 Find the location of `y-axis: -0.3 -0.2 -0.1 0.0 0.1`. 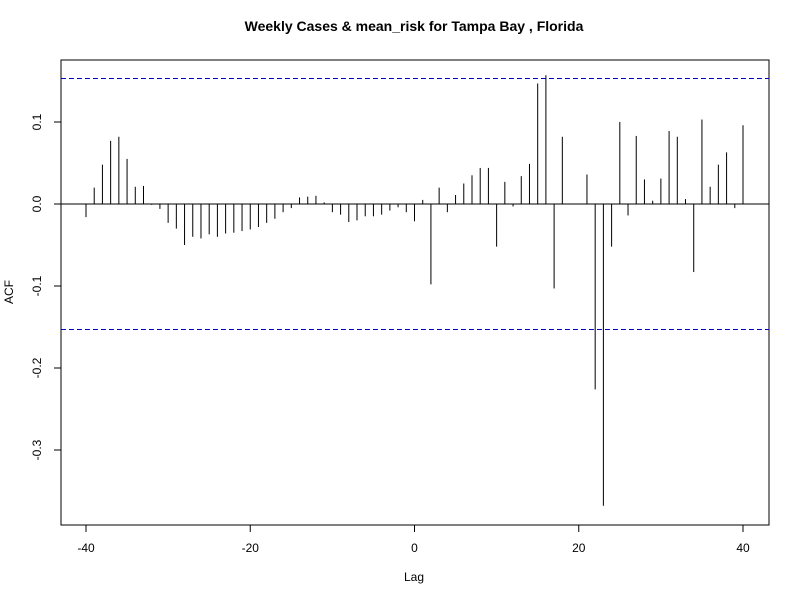

y-axis: -0.3 -0.2 -0.1 0.0 0.1 is located at coordinates (46, 286).